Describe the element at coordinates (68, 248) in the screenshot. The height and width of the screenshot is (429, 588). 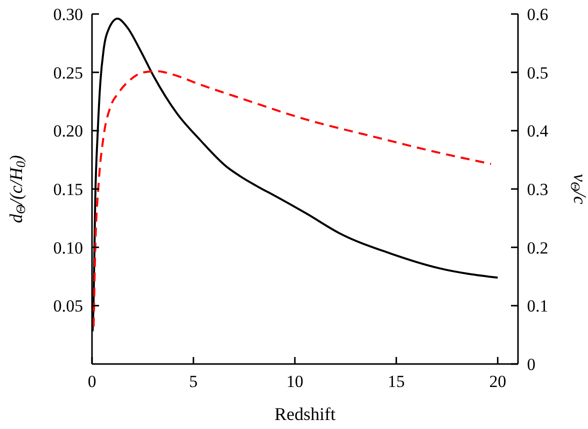
I see `y-tick-label: 0.10` at that location.